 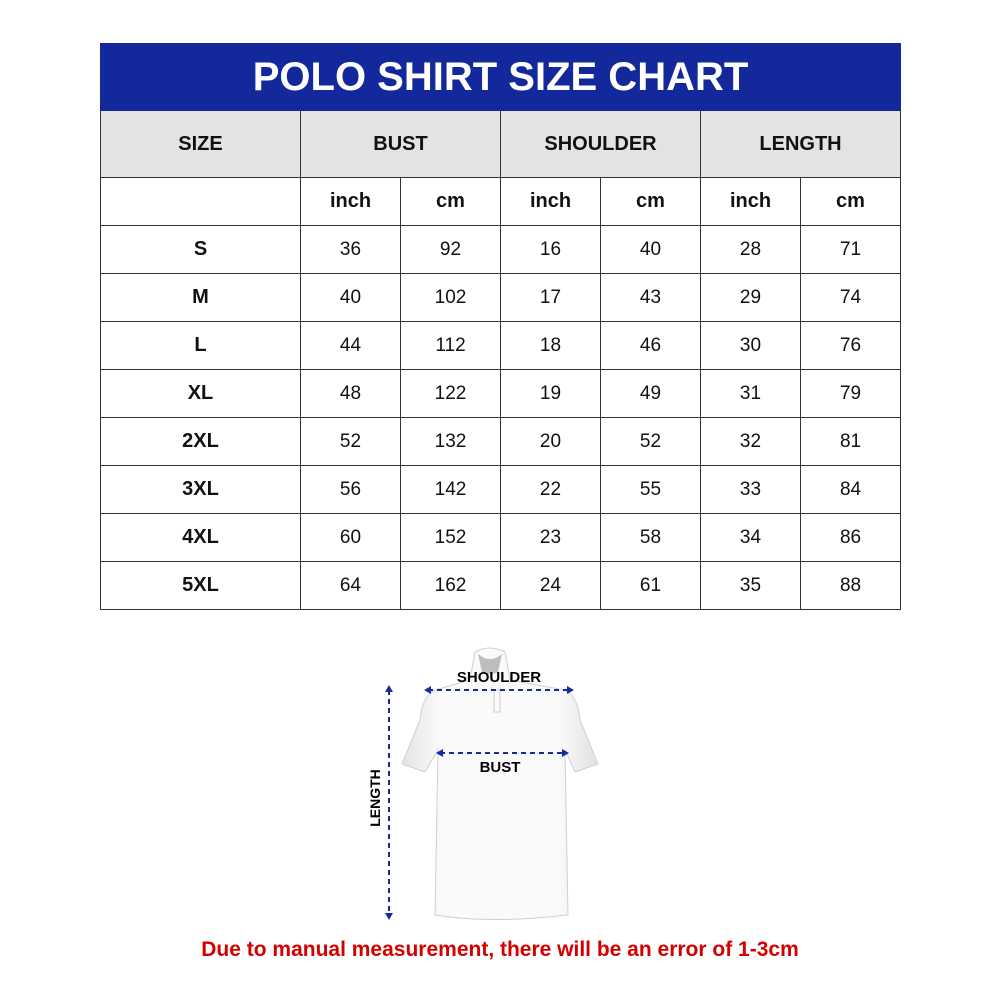 I want to click on size-cell: 4XL, so click(x=200, y=537).